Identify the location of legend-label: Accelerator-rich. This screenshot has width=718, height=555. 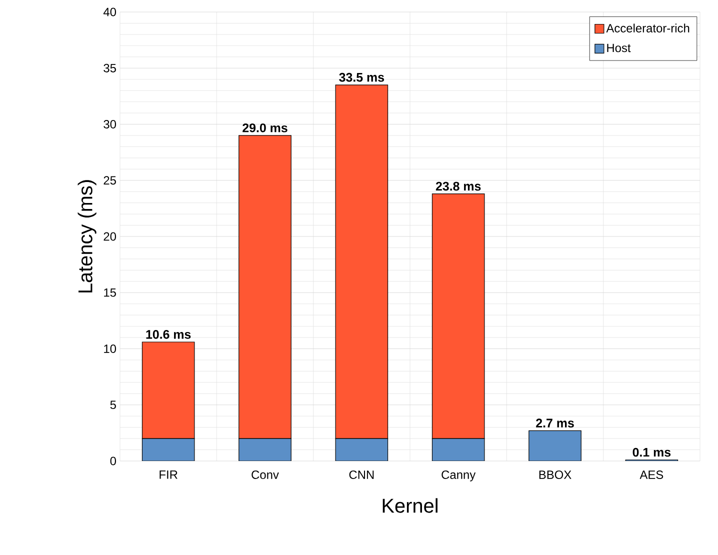
(648, 28).